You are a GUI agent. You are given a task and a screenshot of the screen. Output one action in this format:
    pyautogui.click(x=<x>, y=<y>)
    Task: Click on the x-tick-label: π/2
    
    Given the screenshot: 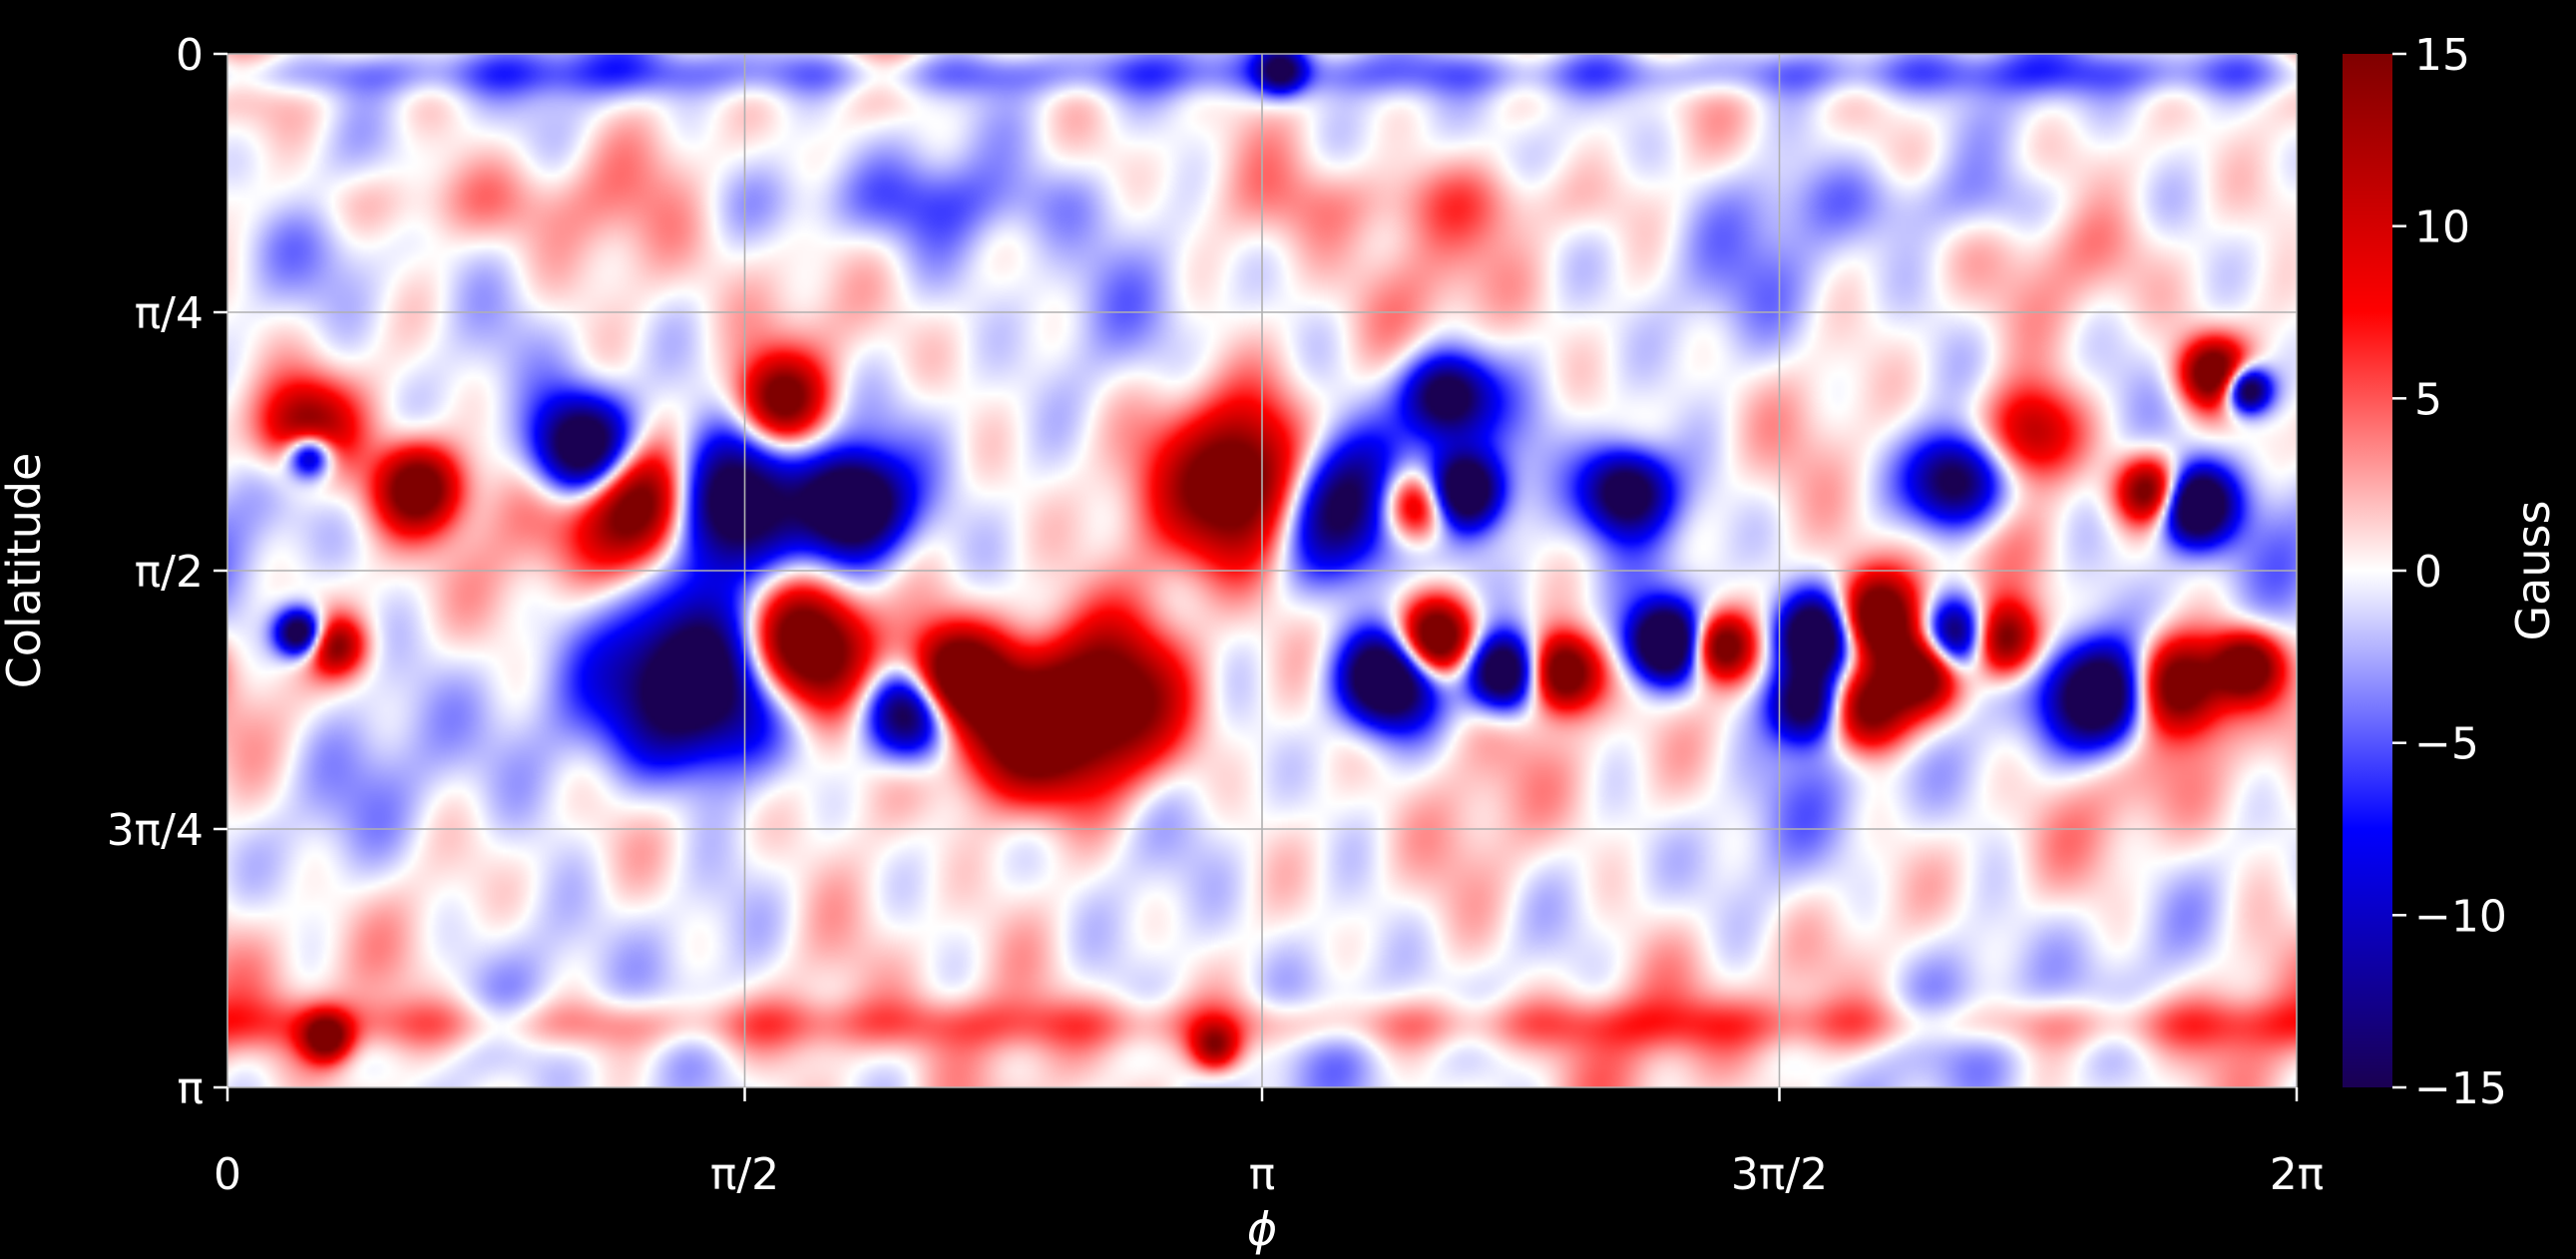 What is the action you would take?
    pyautogui.click(x=744, y=1174)
    